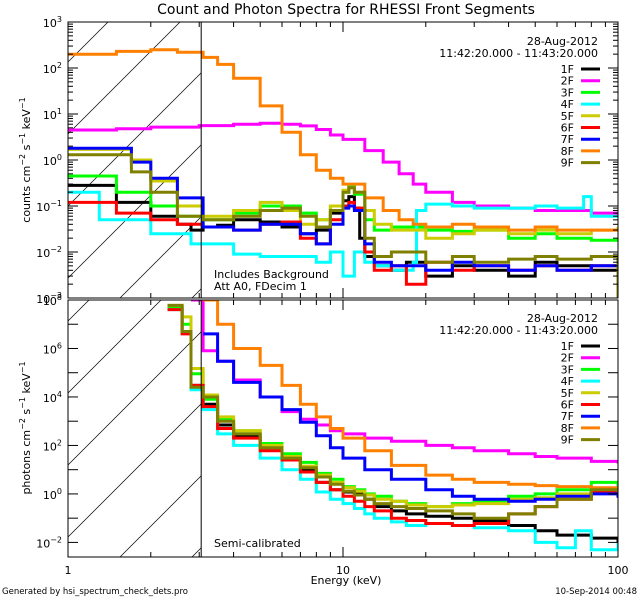  What do you see at coordinates (271, 274) in the screenshot?
I see `counts-annotation-background: Includes Background` at bounding box center [271, 274].